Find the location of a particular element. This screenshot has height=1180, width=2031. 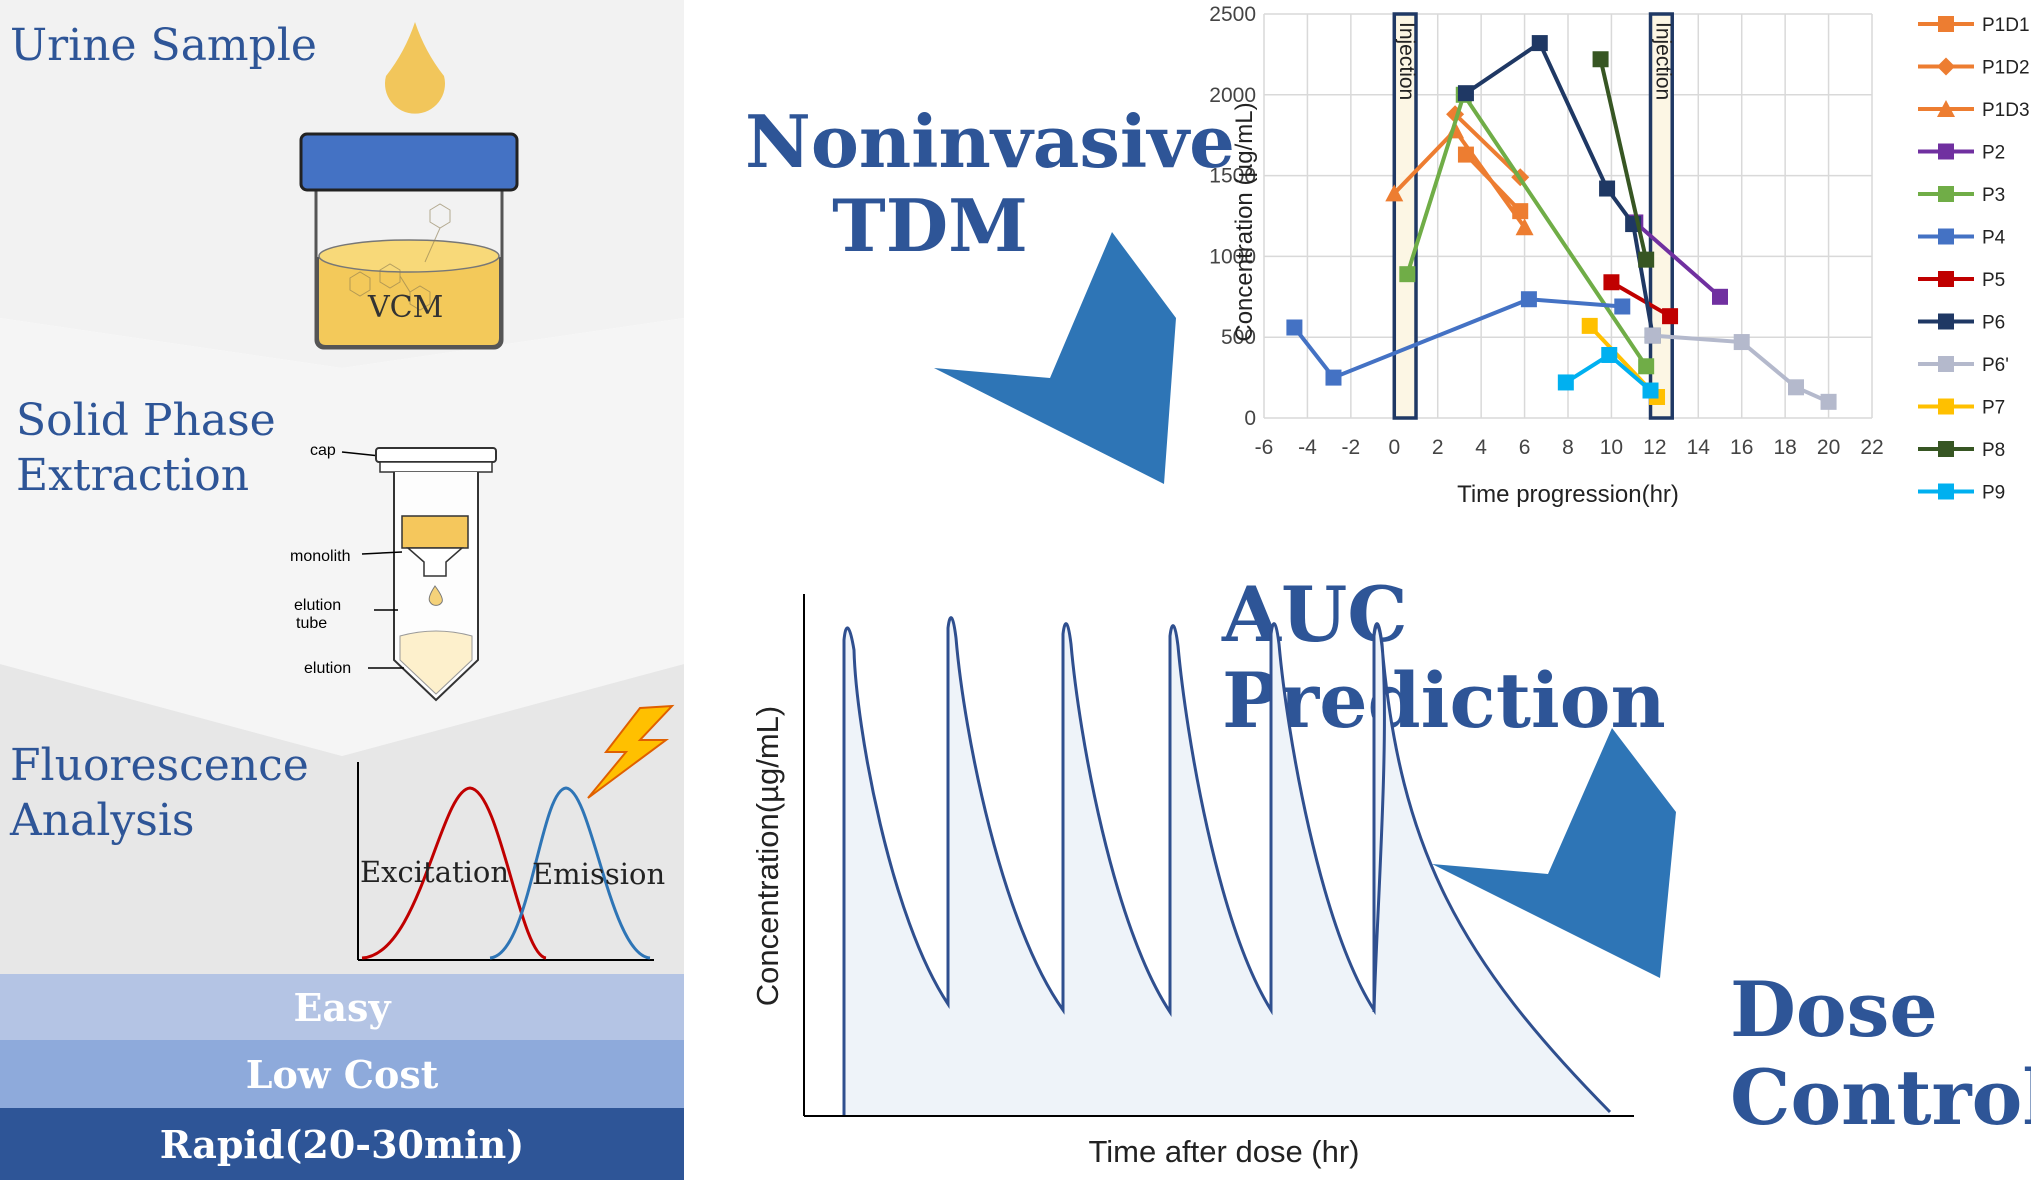

legend-label: P2 is located at coordinates (1993, 153).